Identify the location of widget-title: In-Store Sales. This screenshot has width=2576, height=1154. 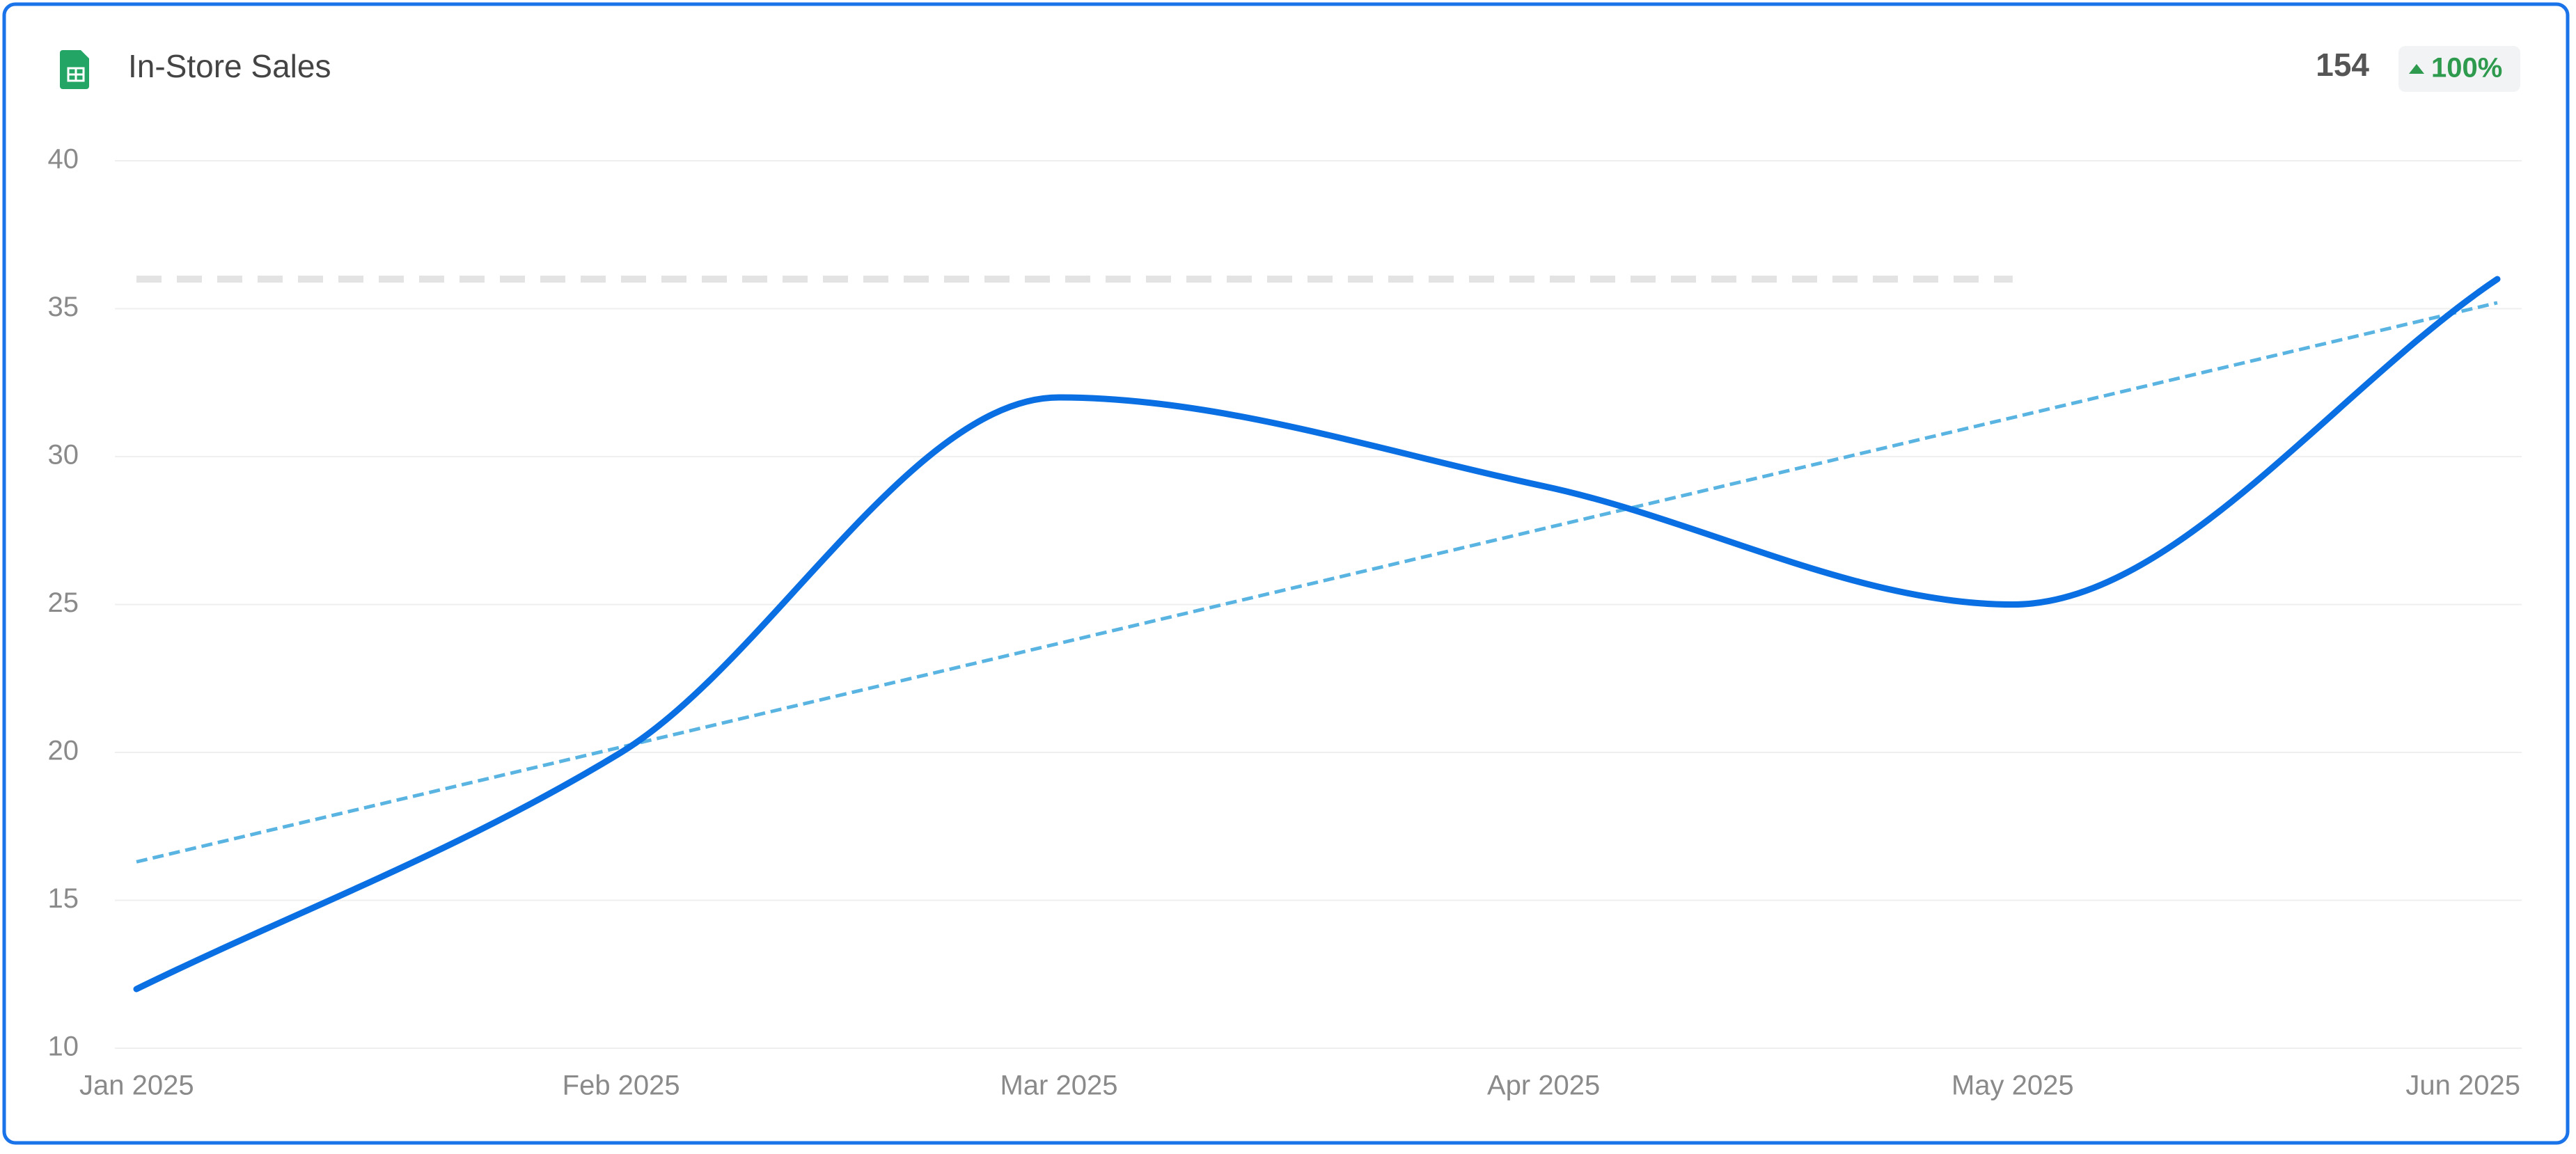
(229, 66).